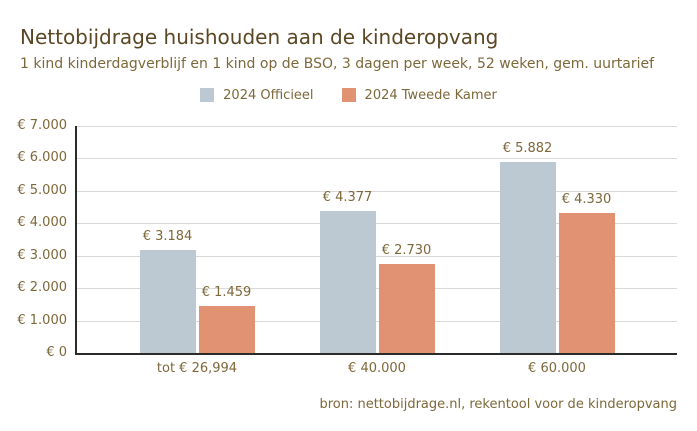 The image size is (697, 431). I want to click on legend-item-0: 2024 Officieel, so click(257, 95).